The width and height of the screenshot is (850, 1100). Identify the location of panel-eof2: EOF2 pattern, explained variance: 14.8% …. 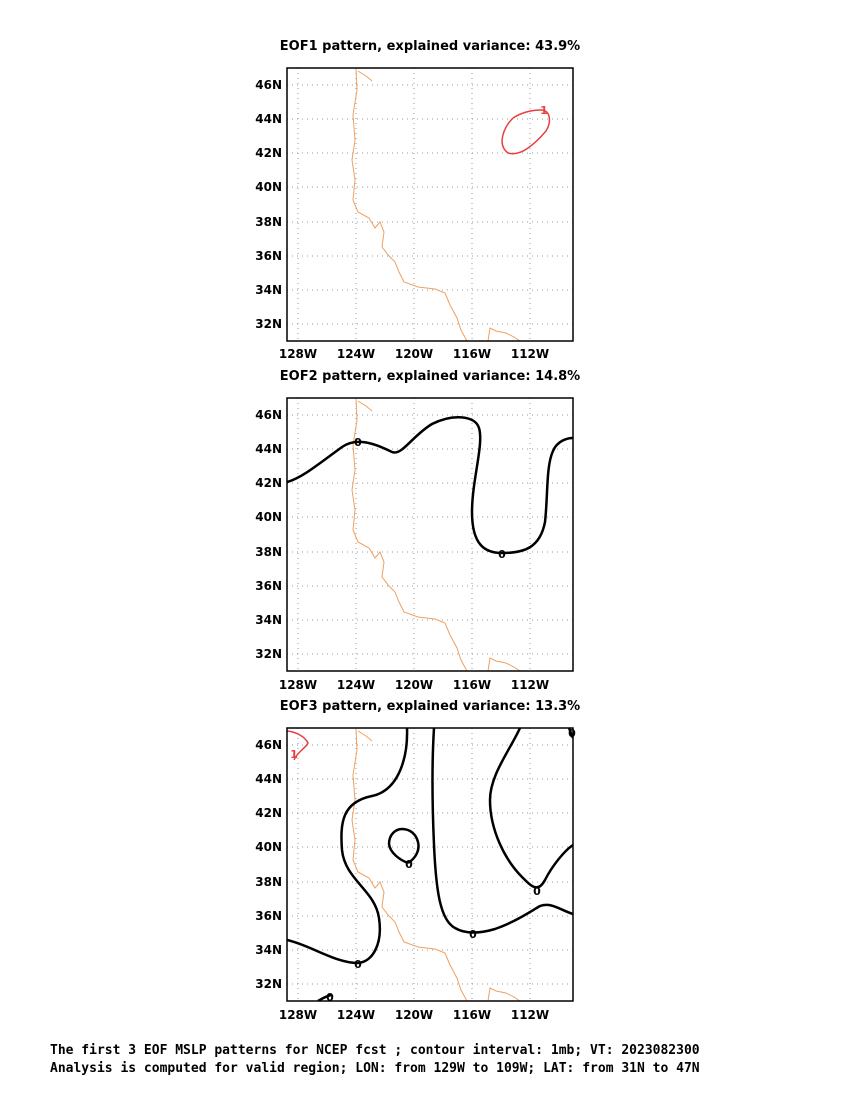
(417, 530).